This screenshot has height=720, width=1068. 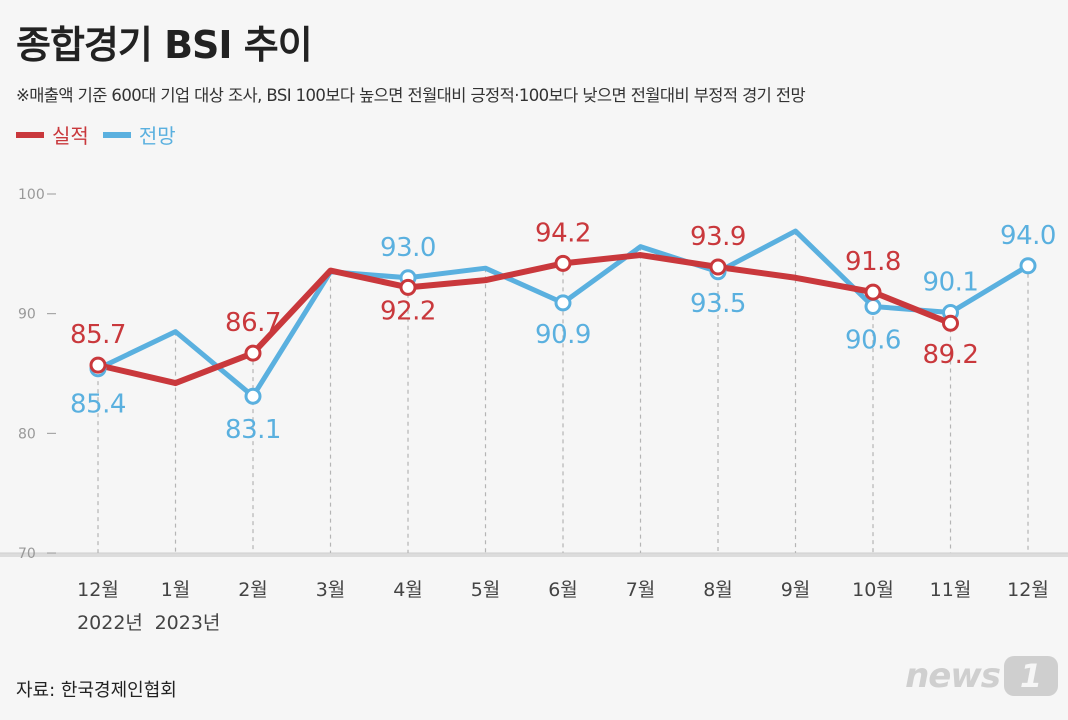 I want to click on x-tick-label-11: 11월, so click(x=951, y=590).